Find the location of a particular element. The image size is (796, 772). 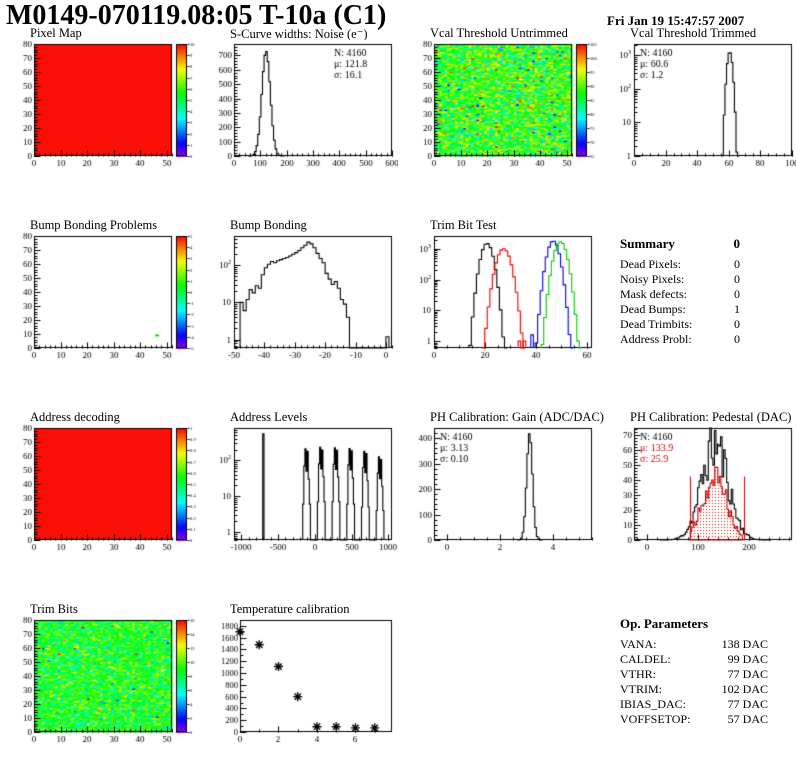

pixel-map-panel: Pixel Map is located at coordinates (104, 98).